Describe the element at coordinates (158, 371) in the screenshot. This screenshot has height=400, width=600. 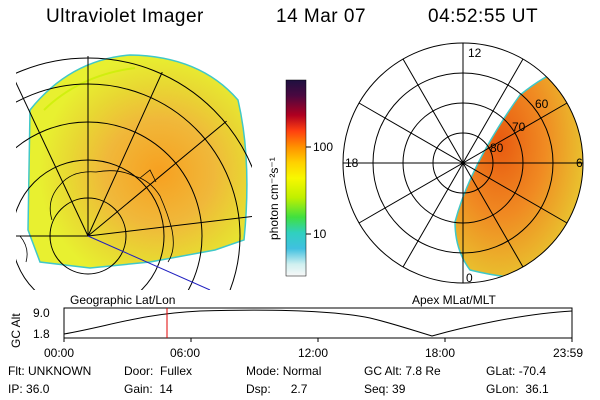
I see `info-door: Door: Fullex` at that location.